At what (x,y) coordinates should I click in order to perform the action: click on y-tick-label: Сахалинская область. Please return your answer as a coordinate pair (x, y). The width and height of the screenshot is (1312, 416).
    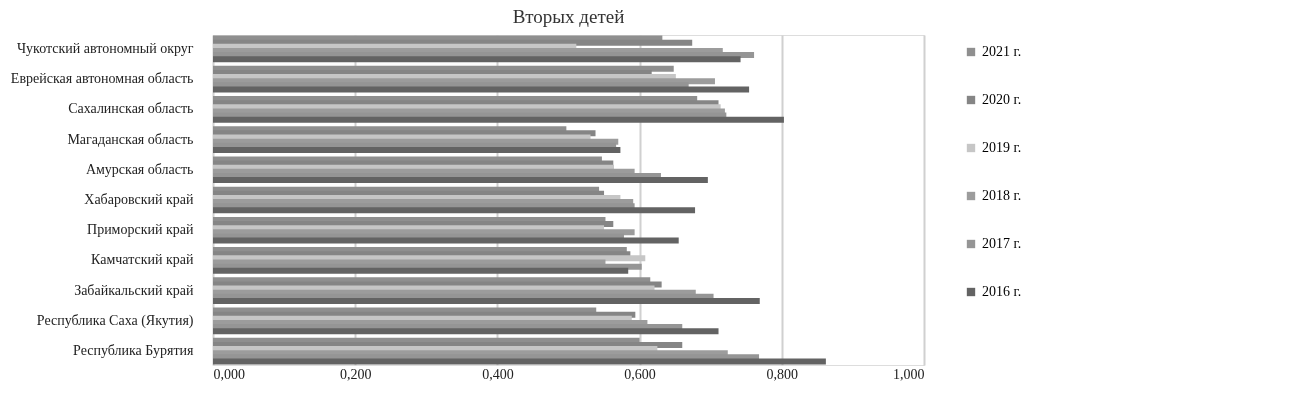
    Looking at the image, I should click on (131, 109).